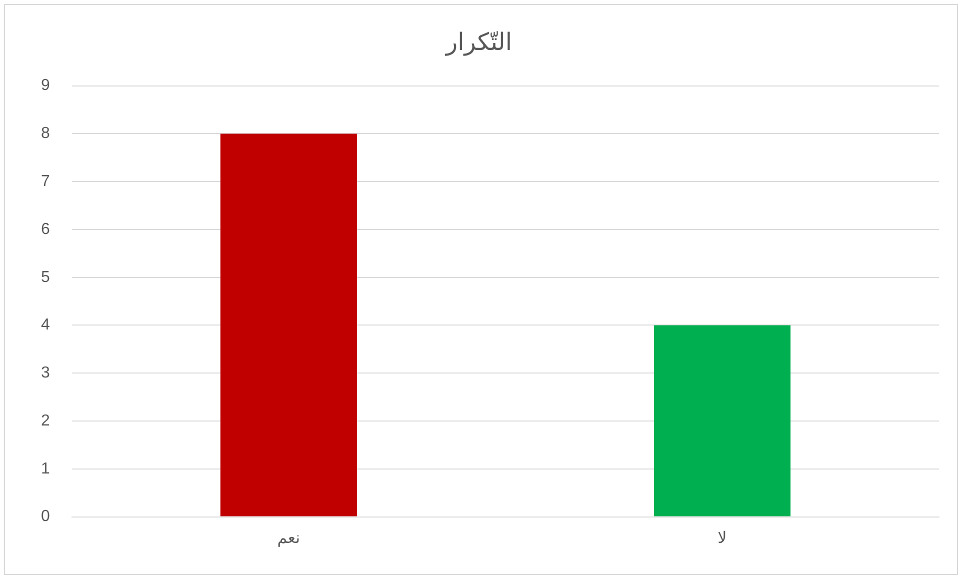 The width and height of the screenshot is (964, 581). I want to click on x-tick-label: نعم, so click(288, 538).